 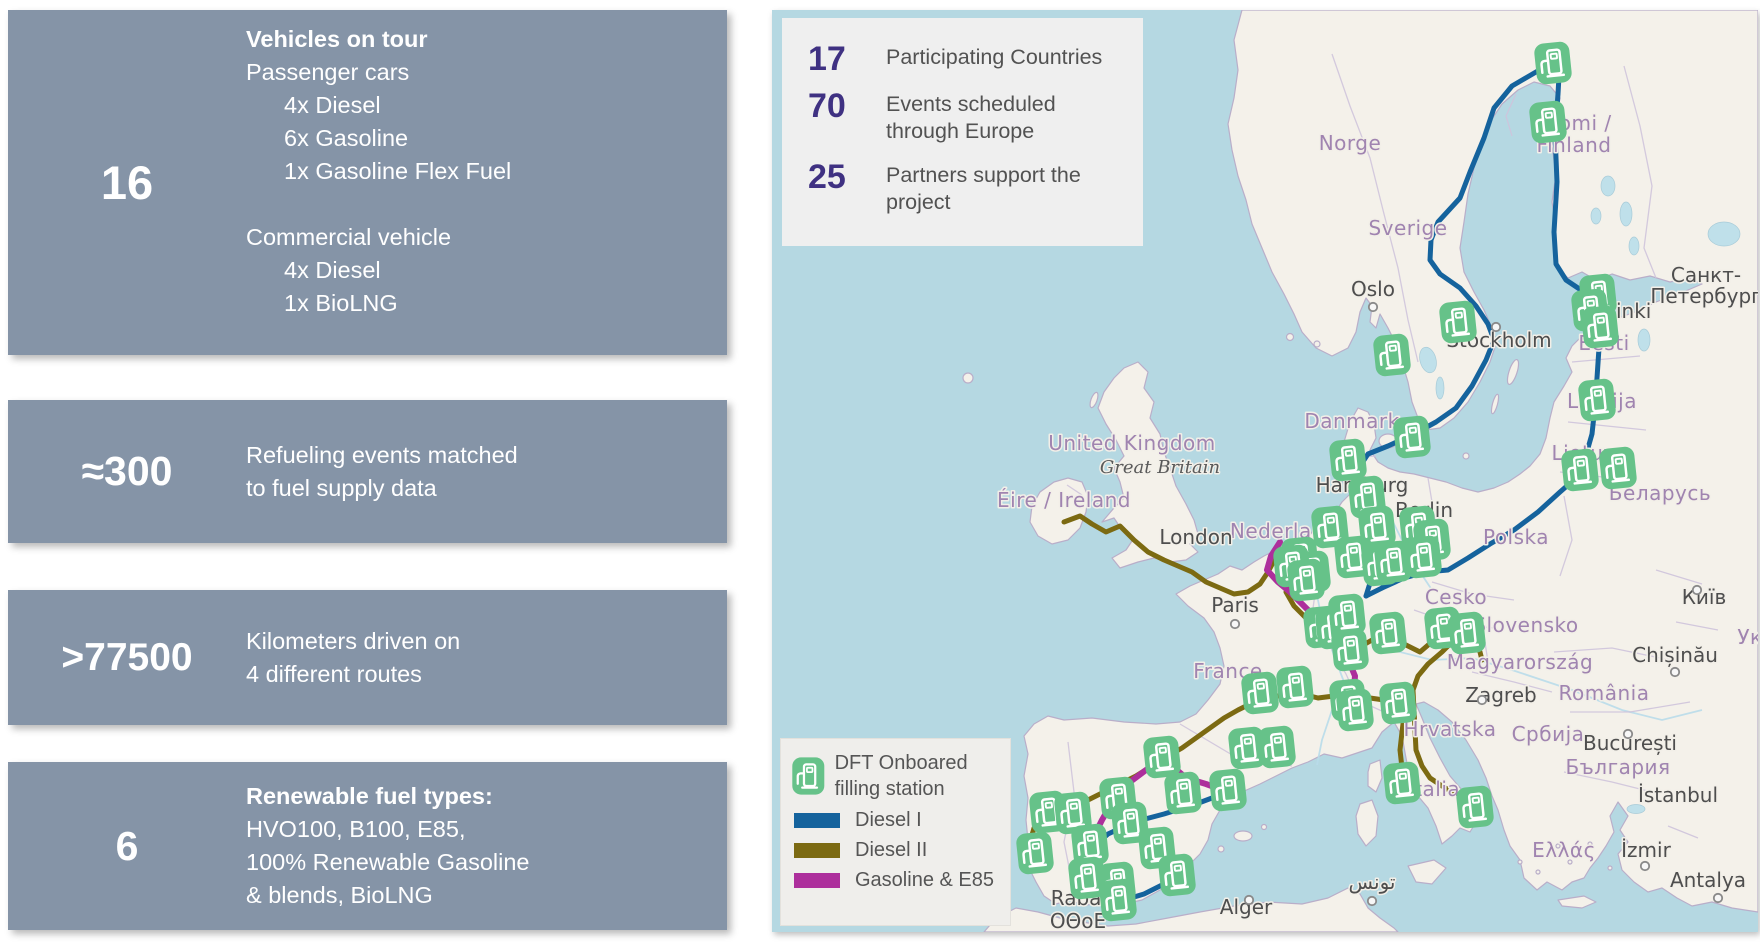 What do you see at coordinates (334, 673) in the screenshot?
I see `stat-line: 4 different routes` at bounding box center [334, 673].